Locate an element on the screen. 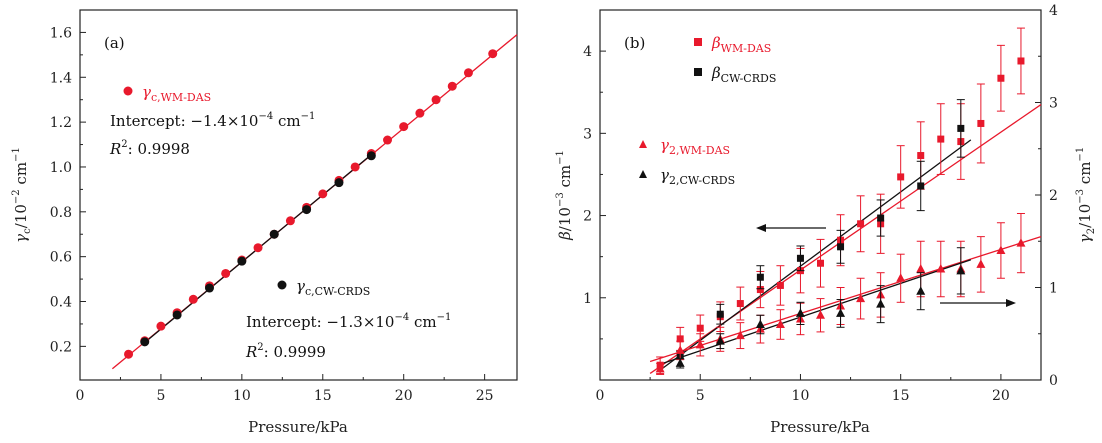 The image size is (1102, 443). panel-a-xtick-label: 10 is located at coordinates (242, 396).